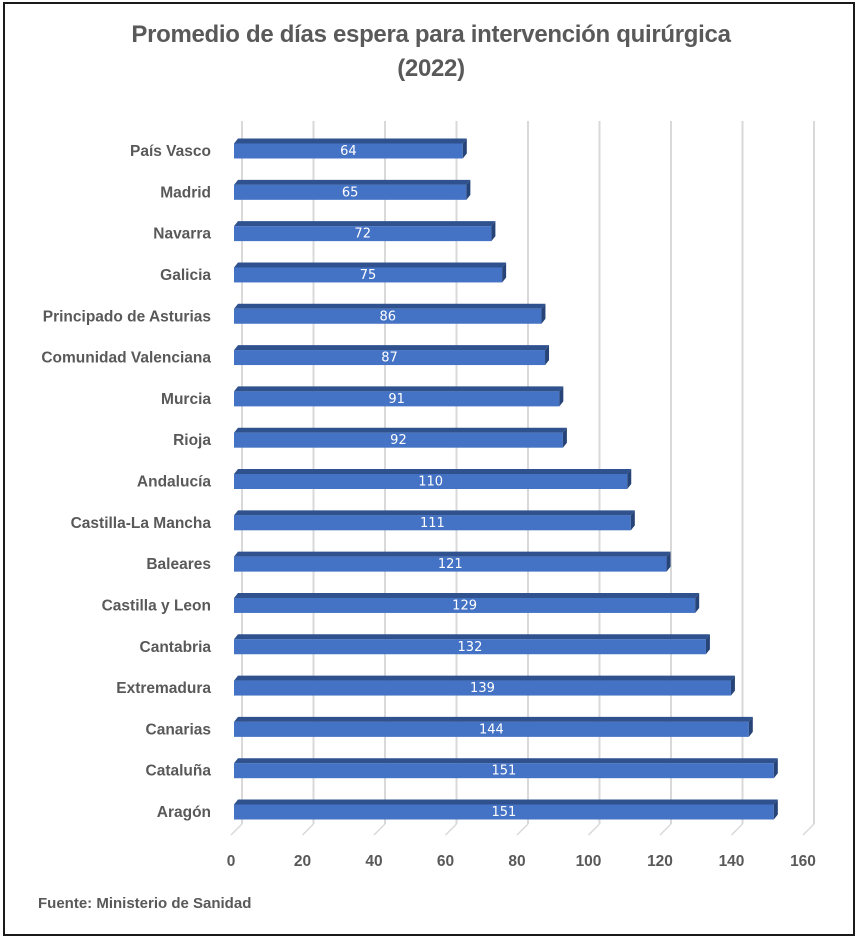 The image size is (862, 943). Describe the element at coordinates (145, 903) in the screenshot. I see `source-note: Fuente: Ministerio de Sanidad` at that location.